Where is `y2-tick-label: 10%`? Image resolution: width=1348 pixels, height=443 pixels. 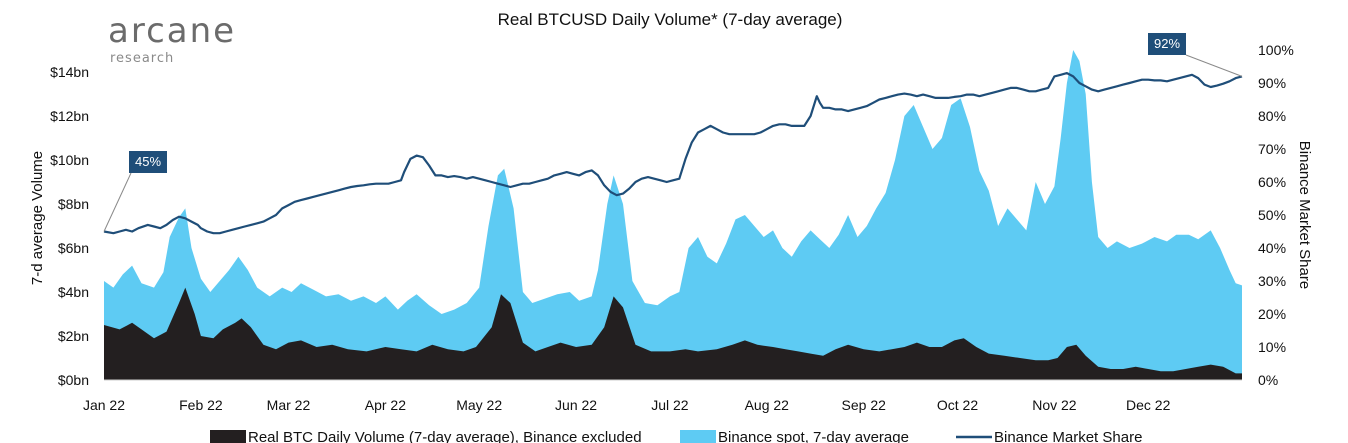 y2-tick-label: 10% is located at coordinates (1272, 347).